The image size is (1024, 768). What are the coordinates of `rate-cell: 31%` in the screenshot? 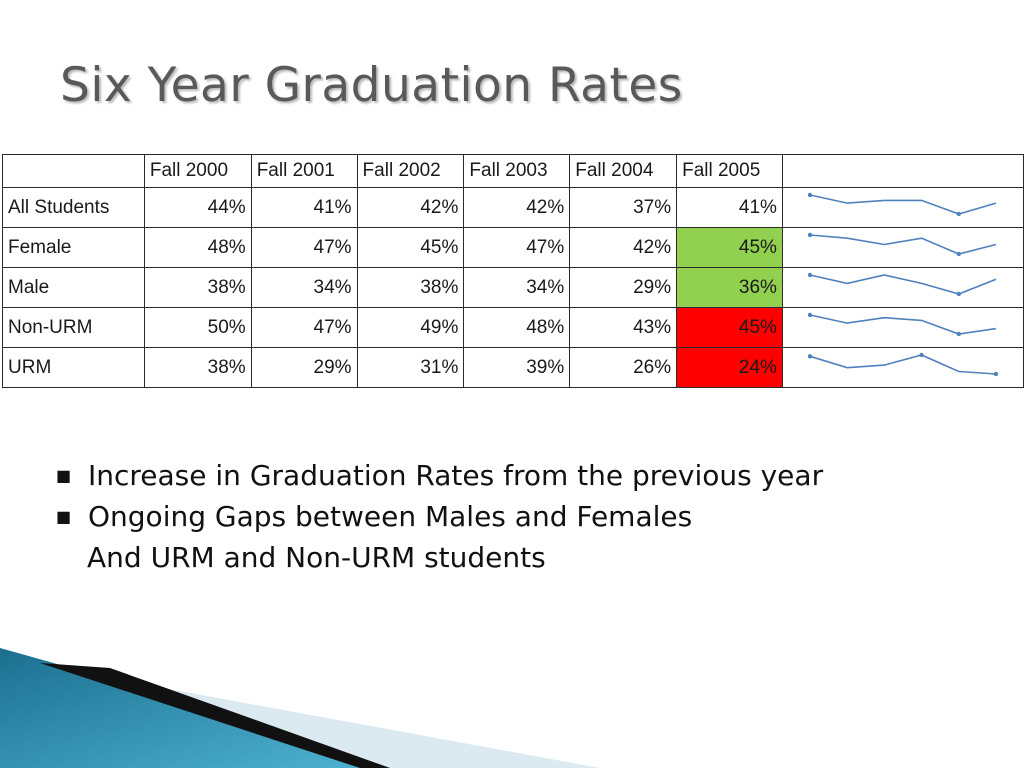 It's located at (410, 367).